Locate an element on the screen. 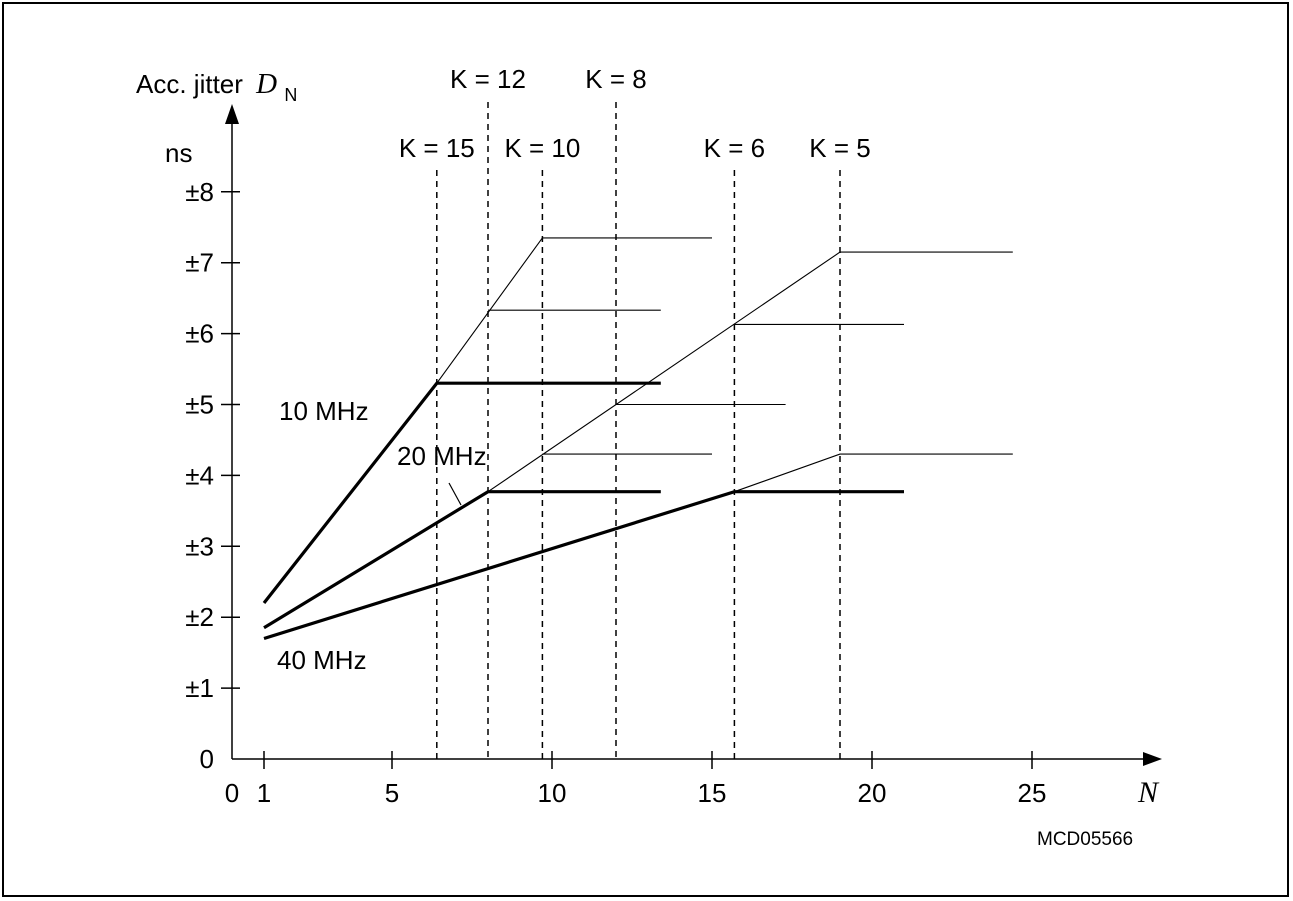  x-tick-label: 15 is located at coordinates (712, 793).